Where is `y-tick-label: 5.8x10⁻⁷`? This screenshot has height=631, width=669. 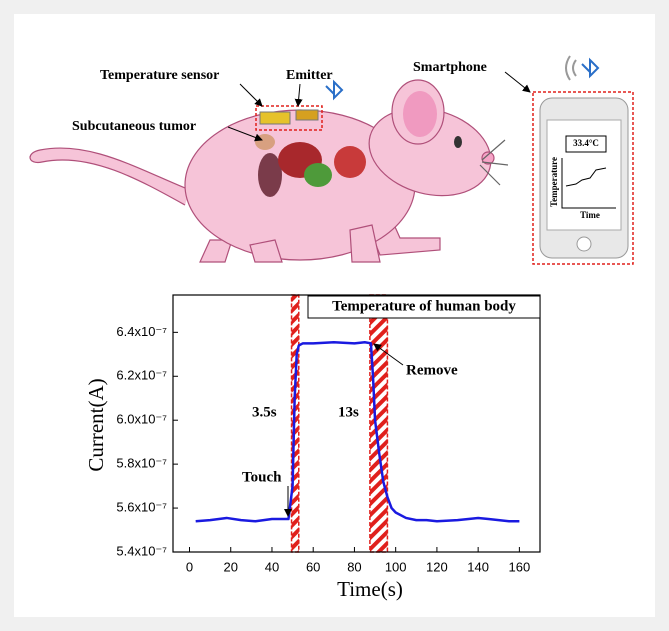 y-tick-label: 5.8x10⁻⁷ is located at coordinates (141, 463).